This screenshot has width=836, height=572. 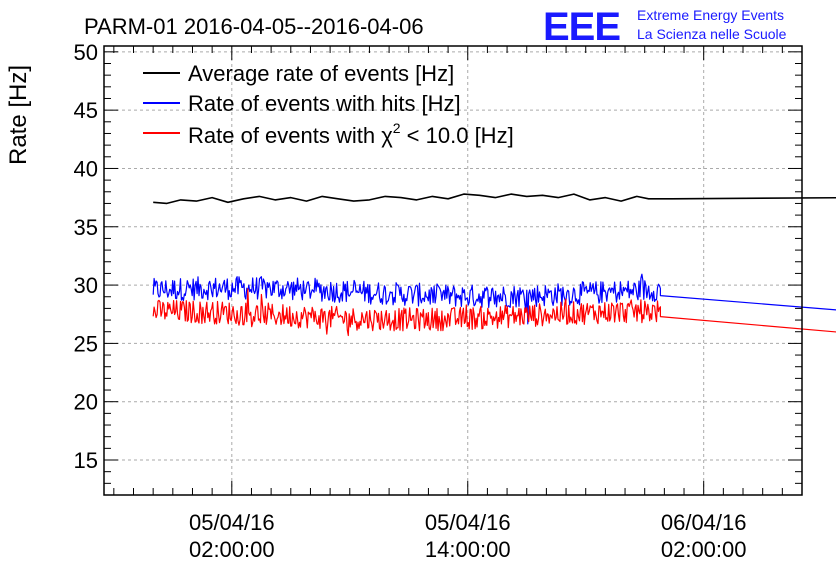 What do you see at coordinates (581, 27) in the screenshot?
I see `logo-mark: EEE` at bounding box center [581, 27].